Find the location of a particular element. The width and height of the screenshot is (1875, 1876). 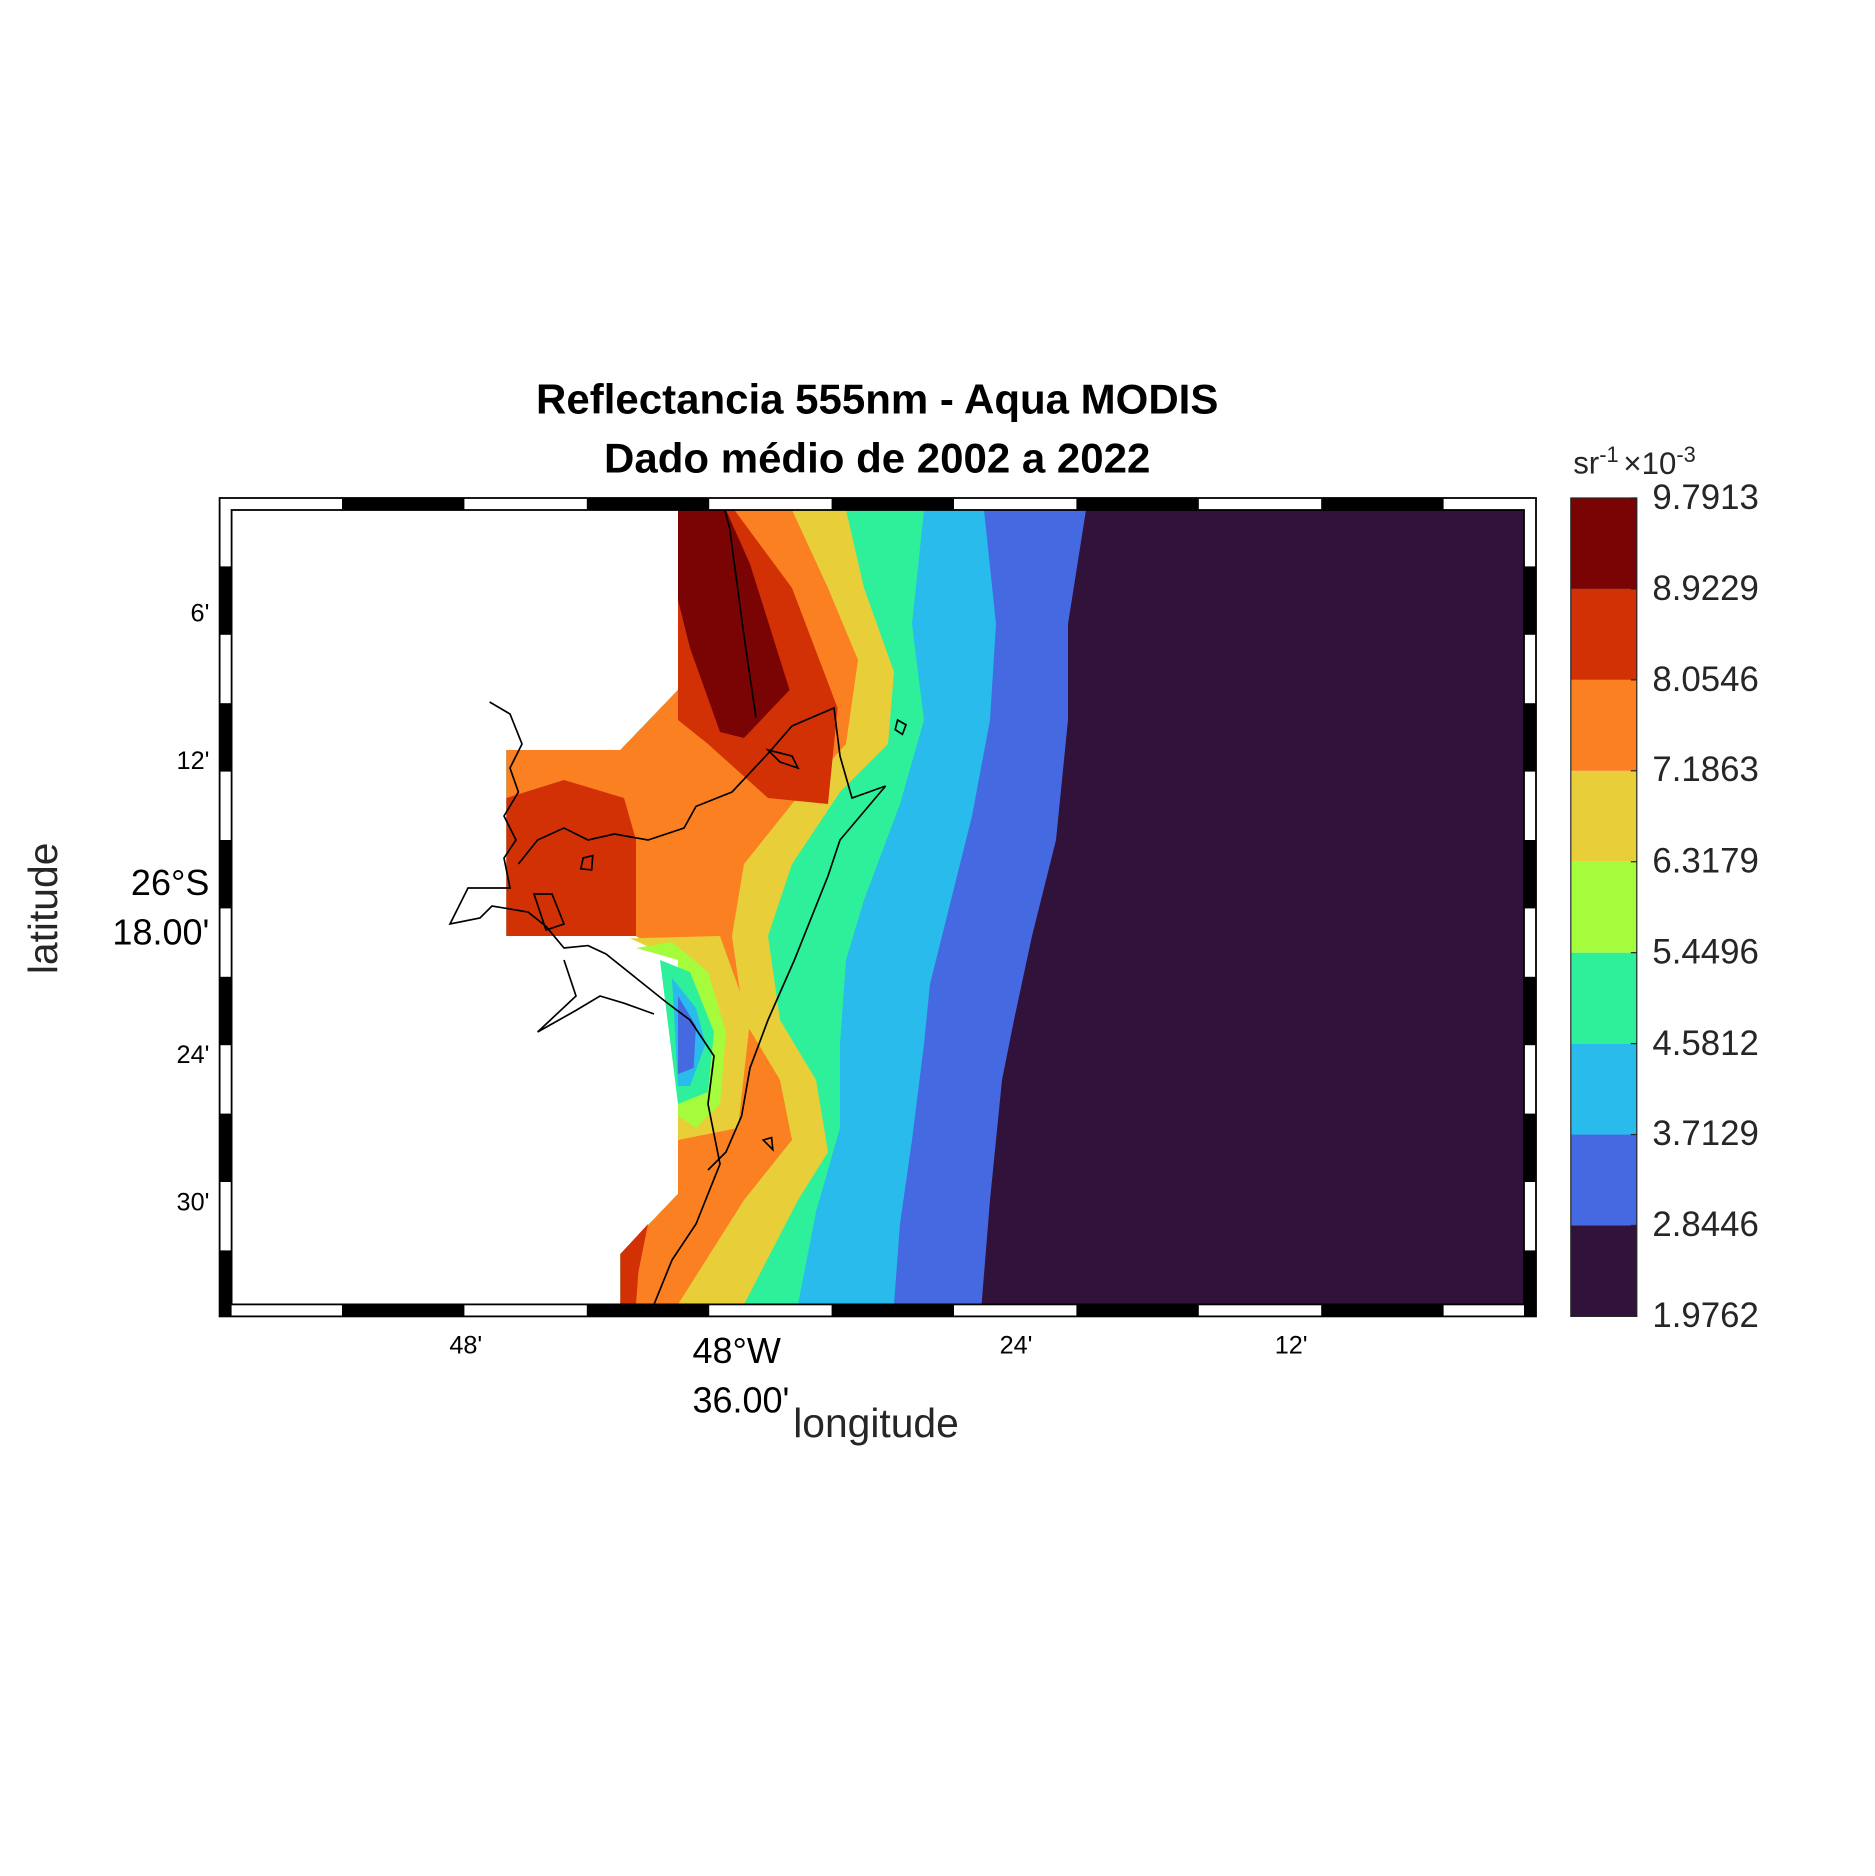

y-tick-label: 6' is located at coordinates (200, 613).